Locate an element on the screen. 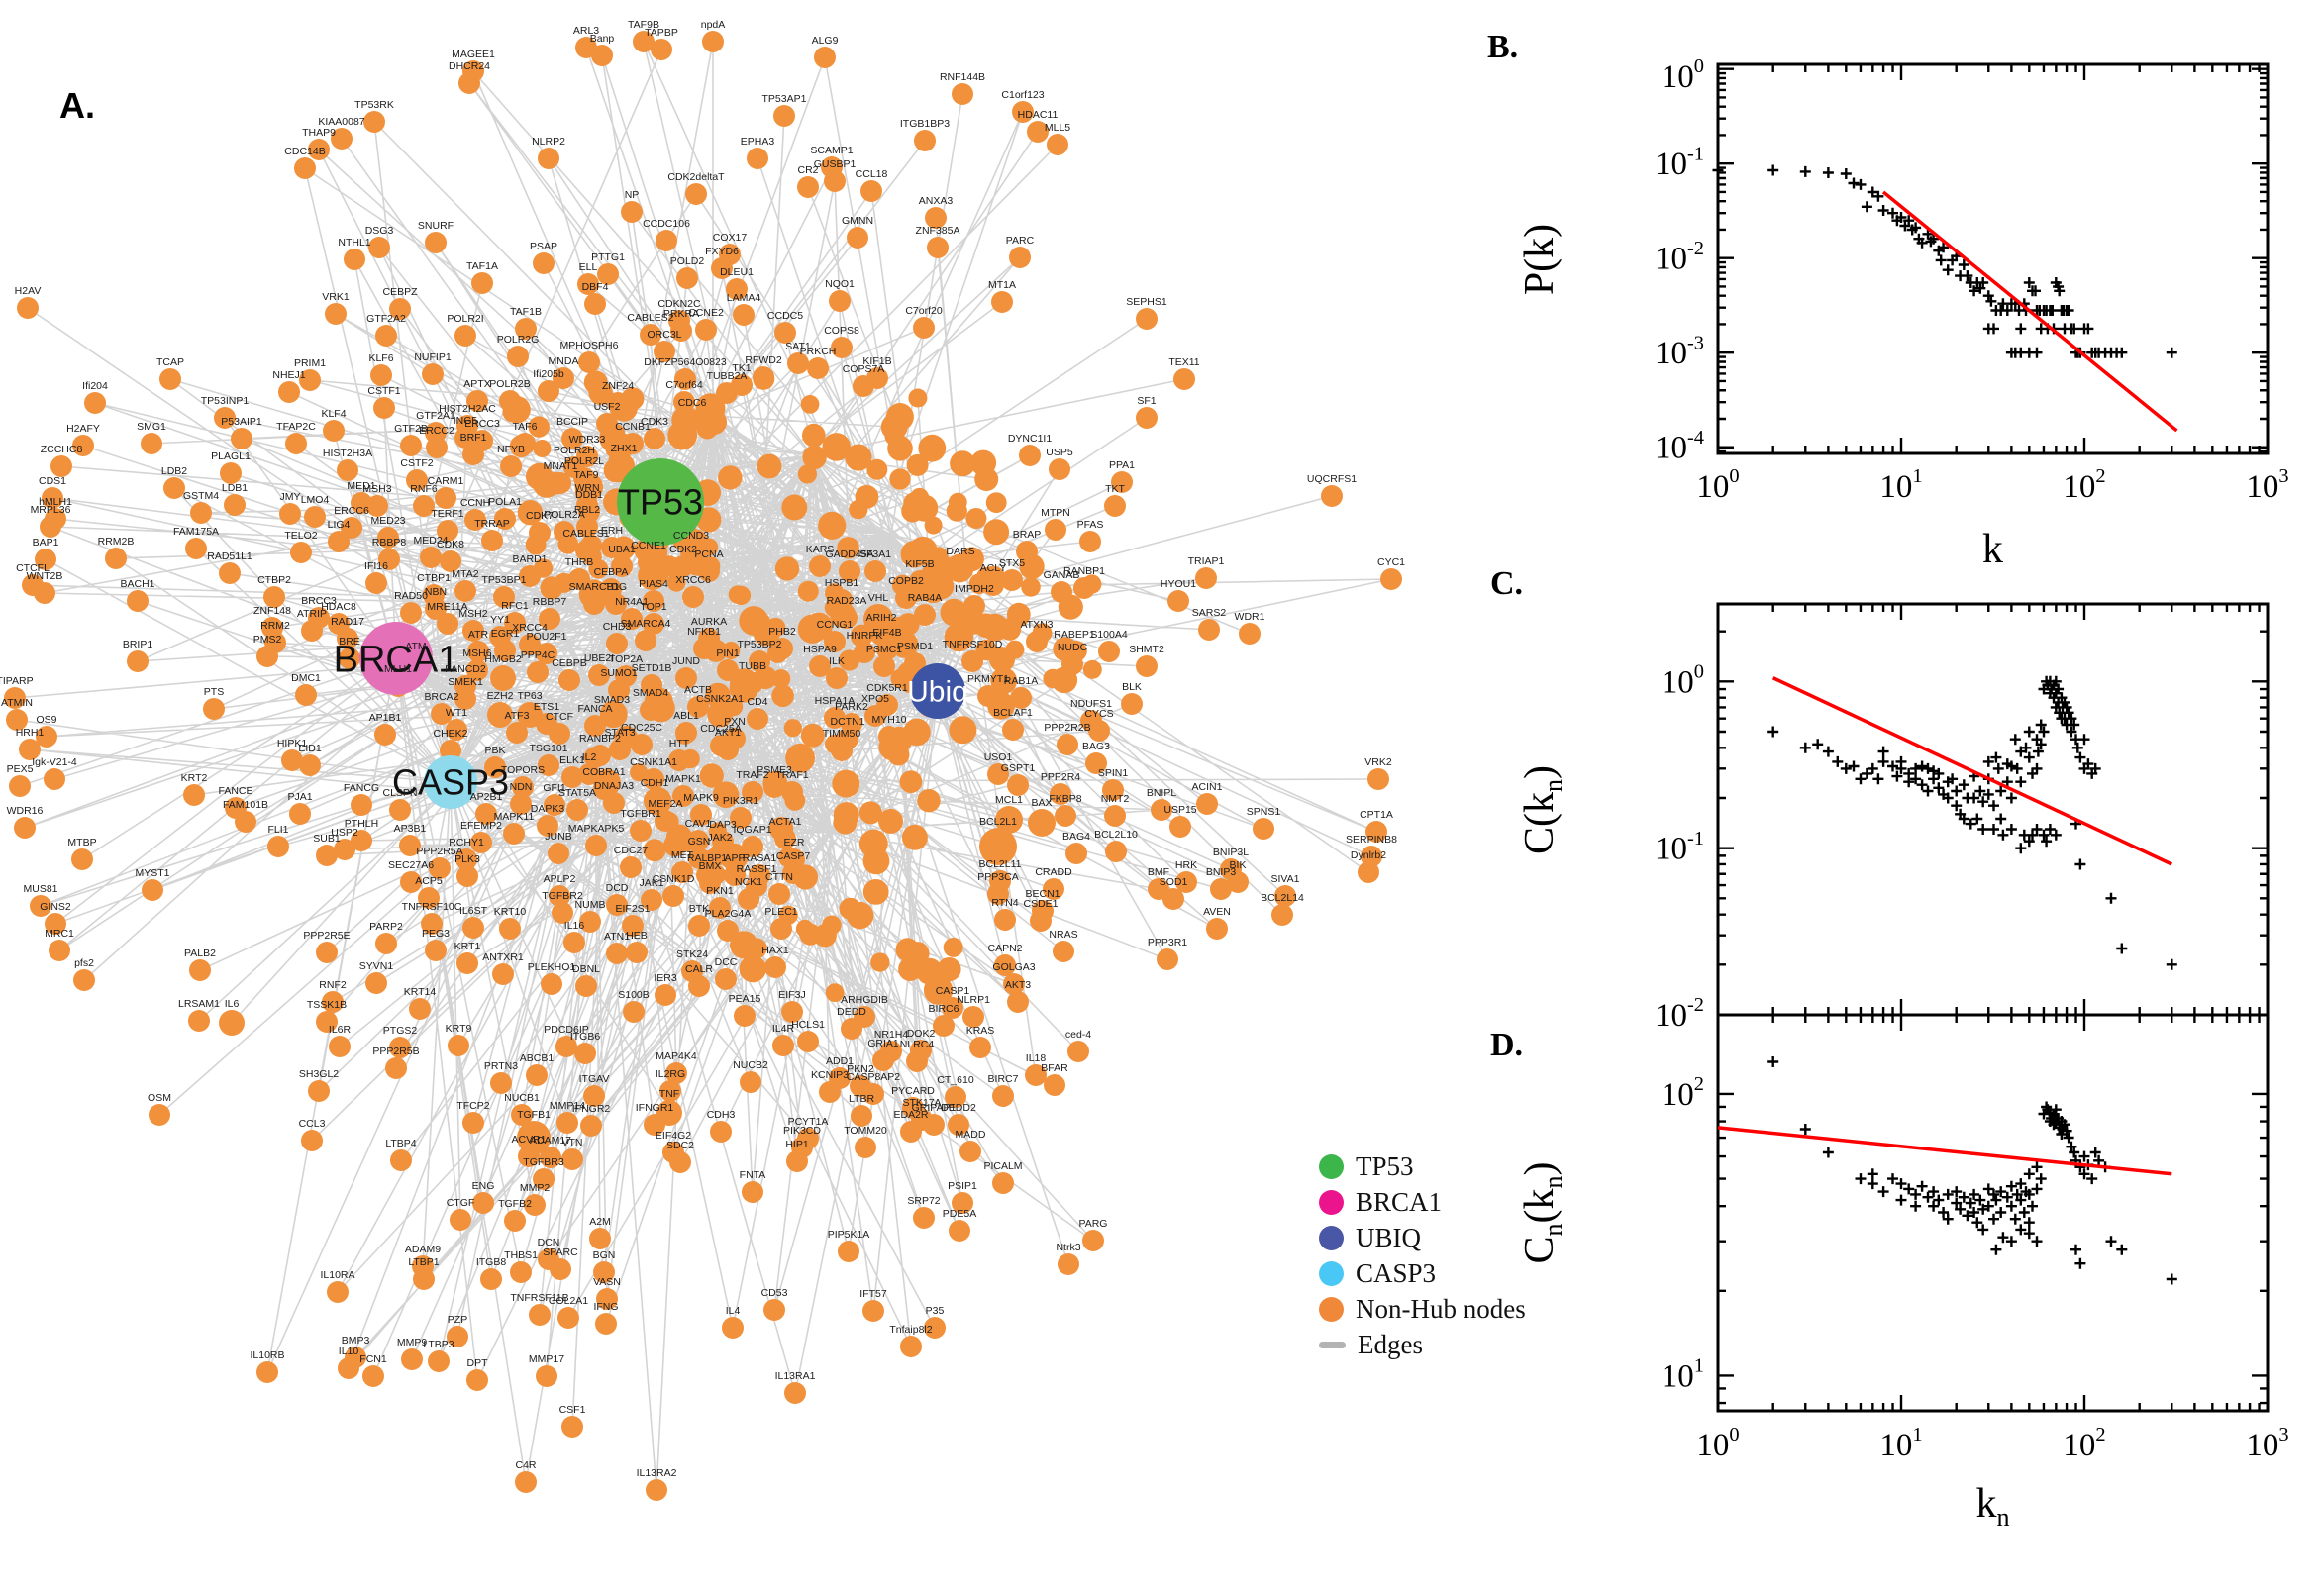 Image resolution: width=2323 pixels, height=1596 pixels. network-node-label: WNT2B is located at coordinates (45, 576).